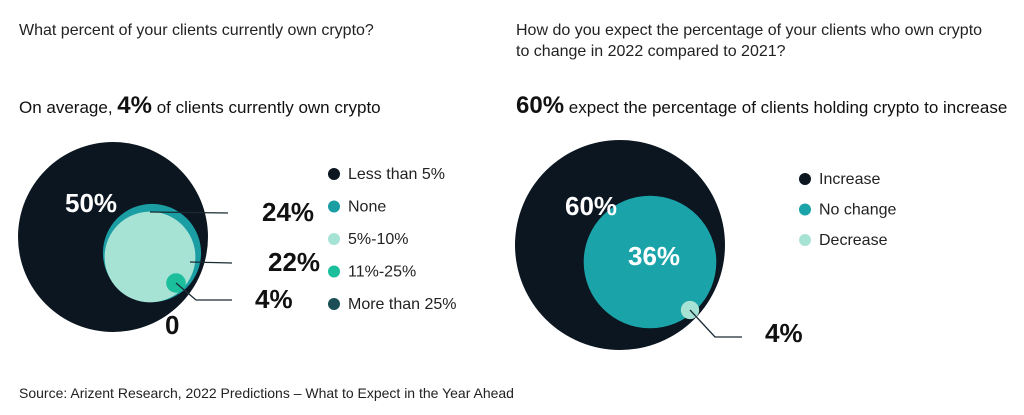 This screenshot has height=415, width=1024. What do you see at coordinates (66, 107) in the screenshot?
I see `subtitle-part: On average,` at bounding box center [66, 107].